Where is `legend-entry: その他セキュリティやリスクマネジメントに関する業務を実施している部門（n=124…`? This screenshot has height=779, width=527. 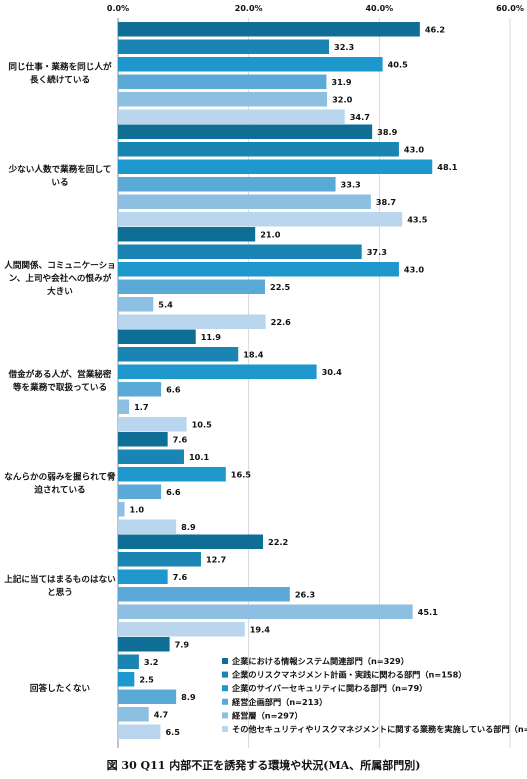
legend-entry: その他セキュリティやリスクマネジメントに関する業務を実施している部門（n=124… is located at coordinates (379, 729).